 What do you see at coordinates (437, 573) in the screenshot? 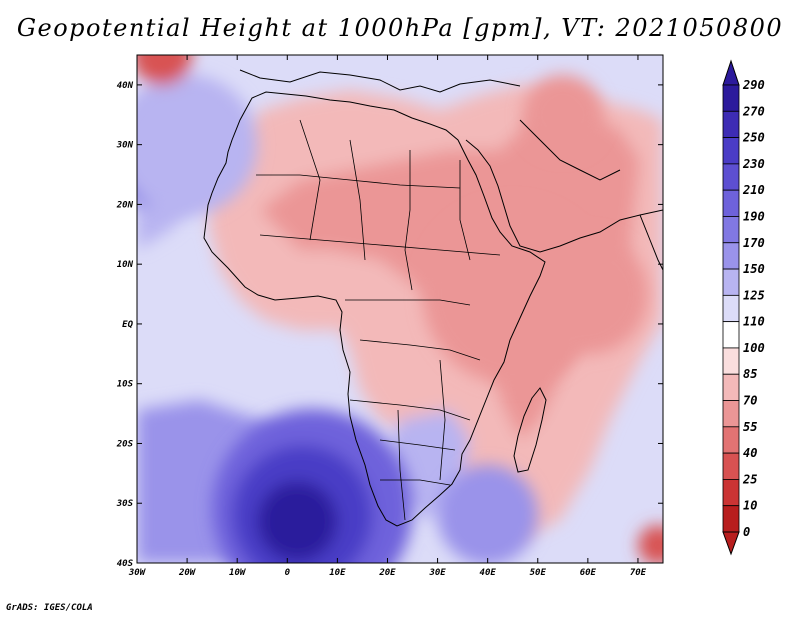
I see `lon-tick-label: 30E` at bounding box center [437, 573].